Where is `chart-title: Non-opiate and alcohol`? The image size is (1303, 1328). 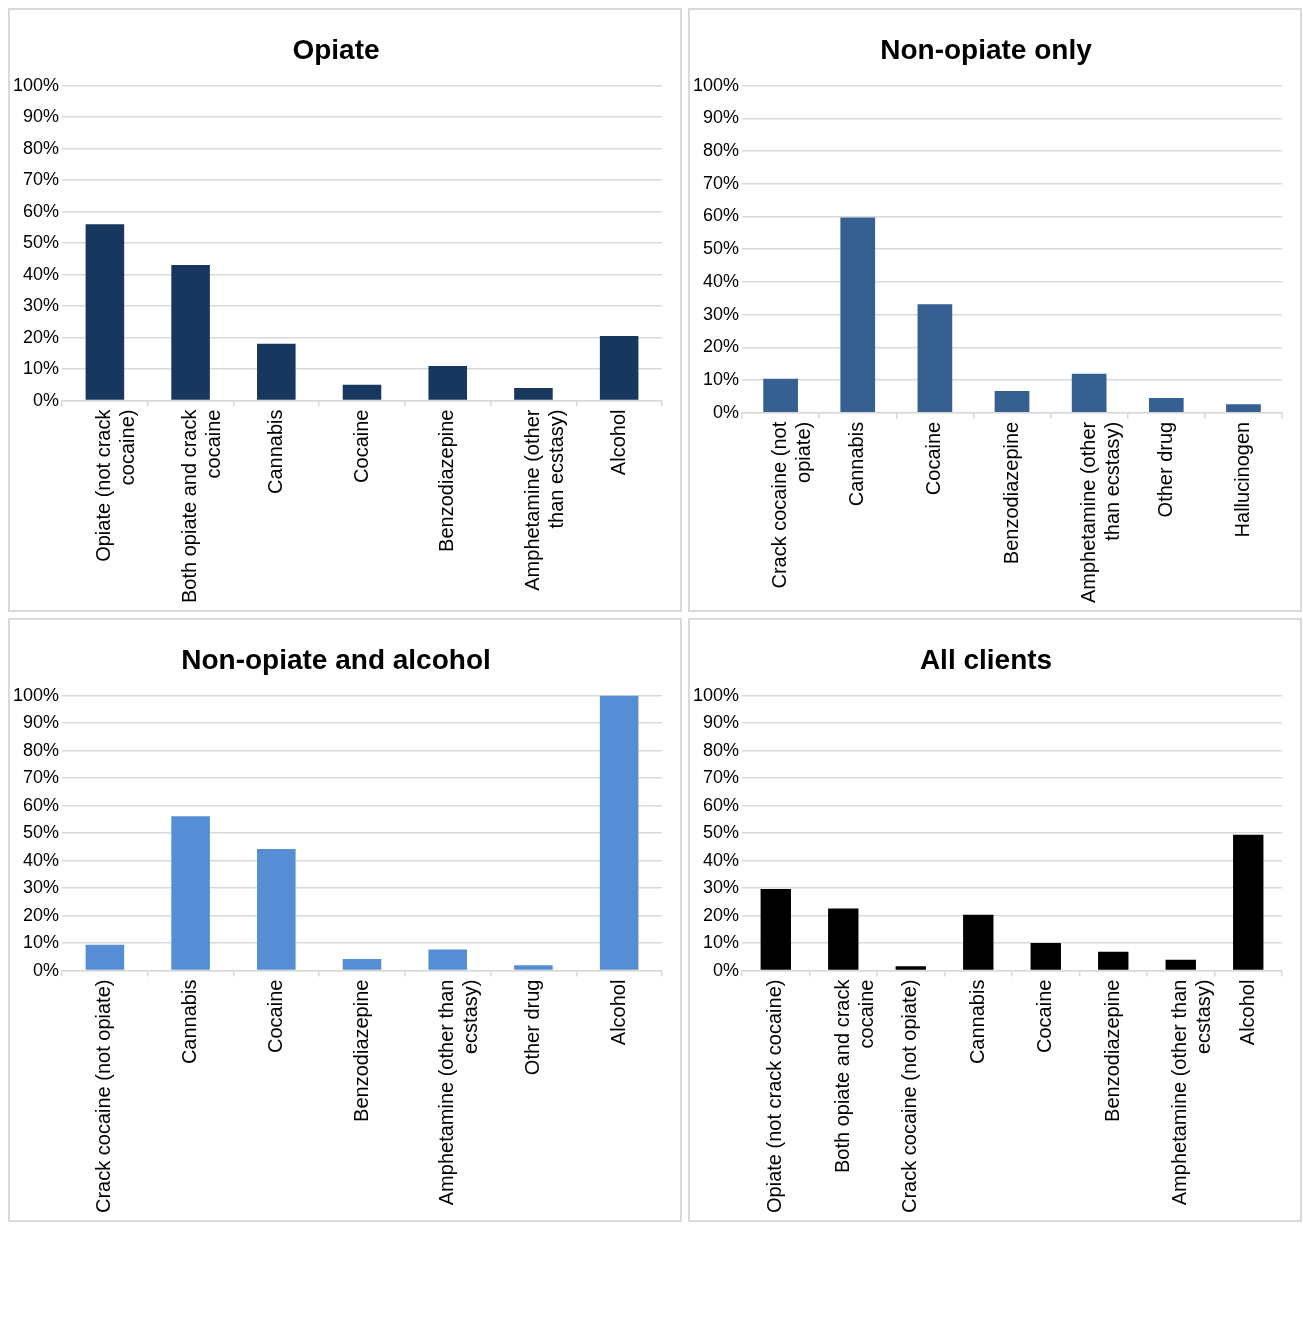 chart-title: Non-opiate and alcohol is located at coordinates (336, 659).